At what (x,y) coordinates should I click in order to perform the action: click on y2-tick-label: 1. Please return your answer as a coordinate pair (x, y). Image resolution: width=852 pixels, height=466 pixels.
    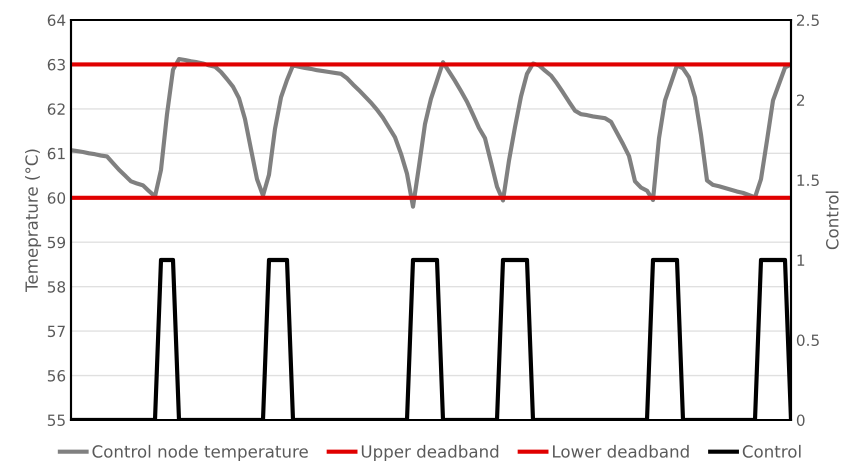
    Looking at the image, I should click on (801, 260).